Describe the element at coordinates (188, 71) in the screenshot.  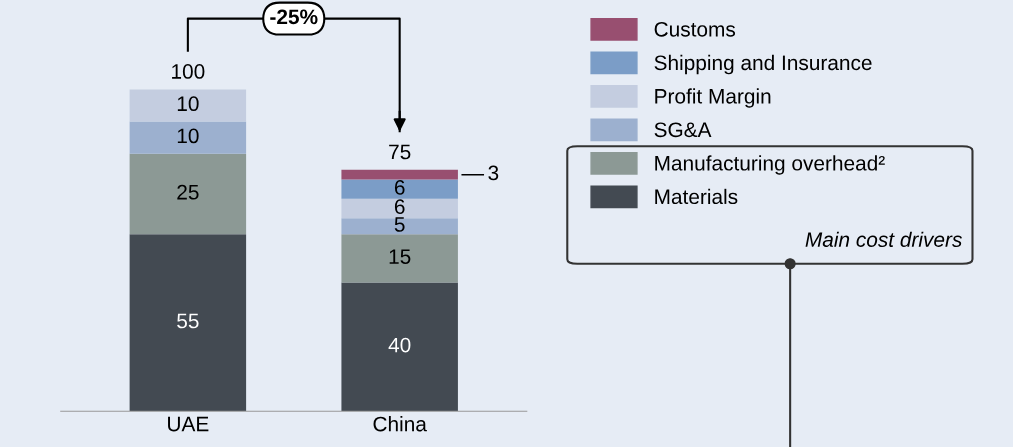
I see `total-label: 100` at that location.